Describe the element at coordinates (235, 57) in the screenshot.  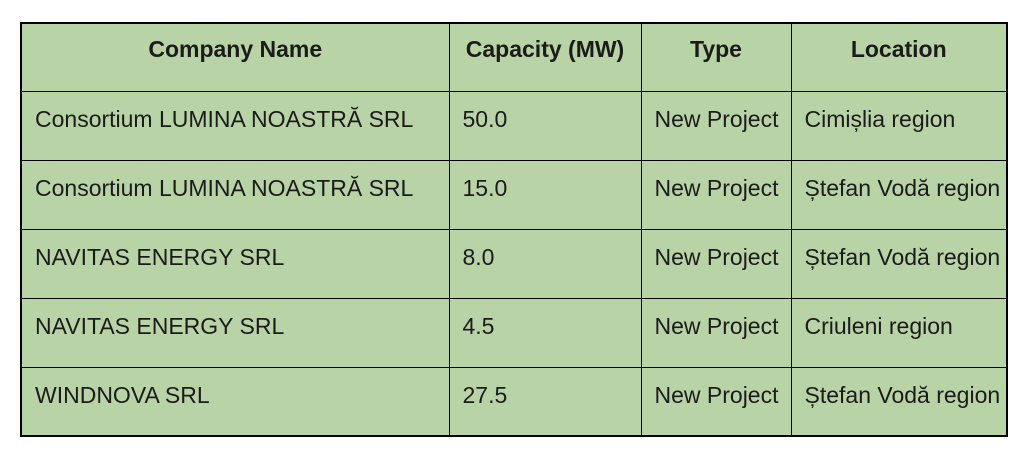
I see `column-header-company-name: Company Name` at that location.